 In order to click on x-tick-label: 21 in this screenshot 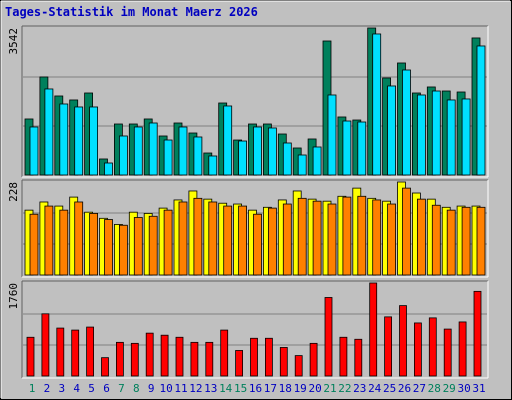, I will do `click(329, 388)`.